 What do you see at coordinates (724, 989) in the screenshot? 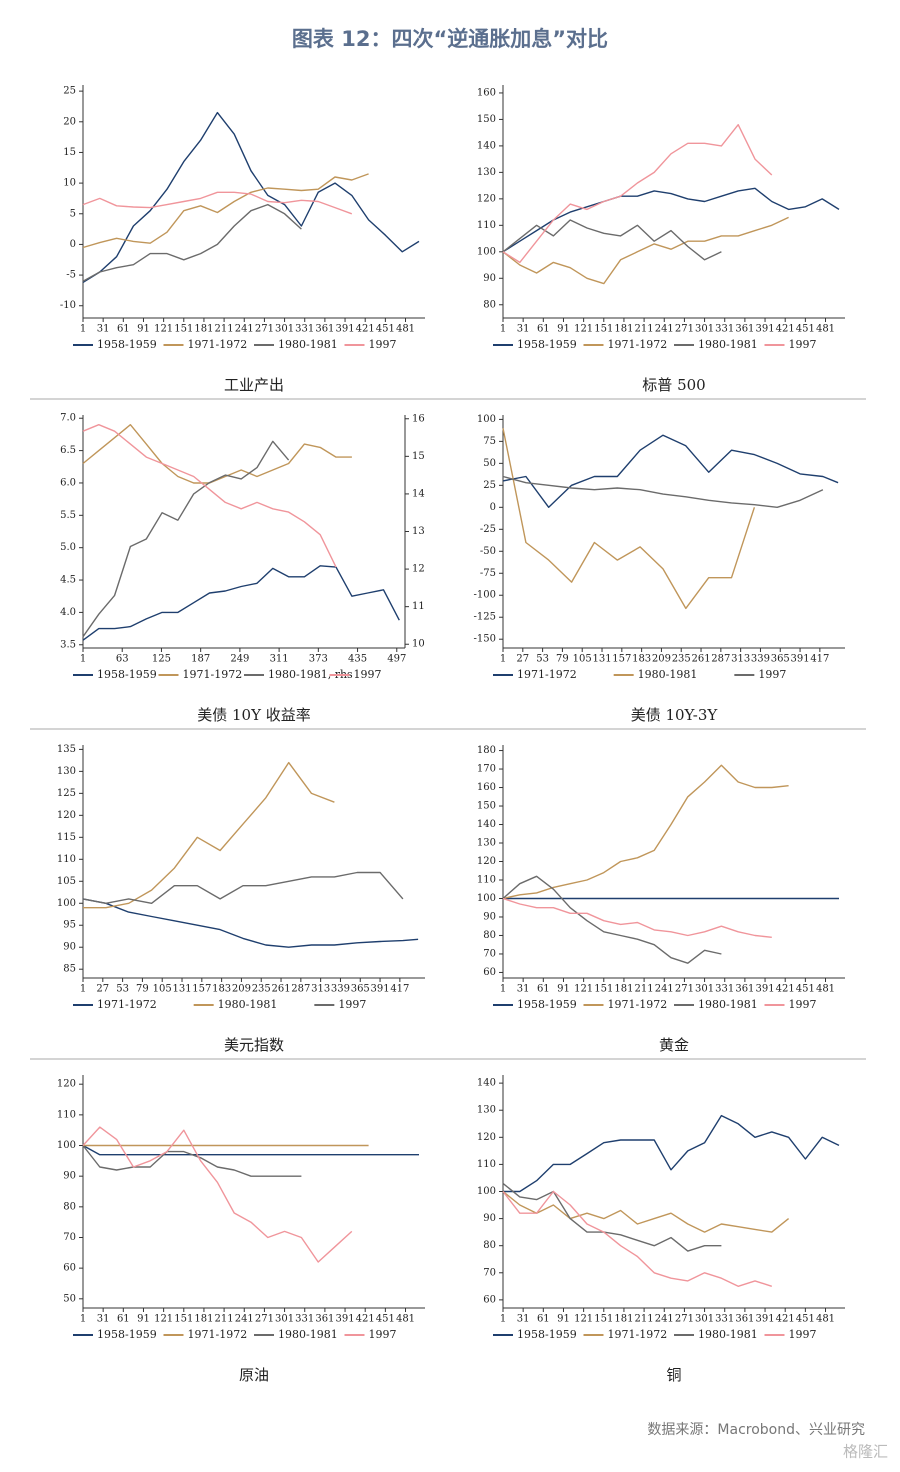
I see `x-tick-label: 331` at bounding box center [724, 989].